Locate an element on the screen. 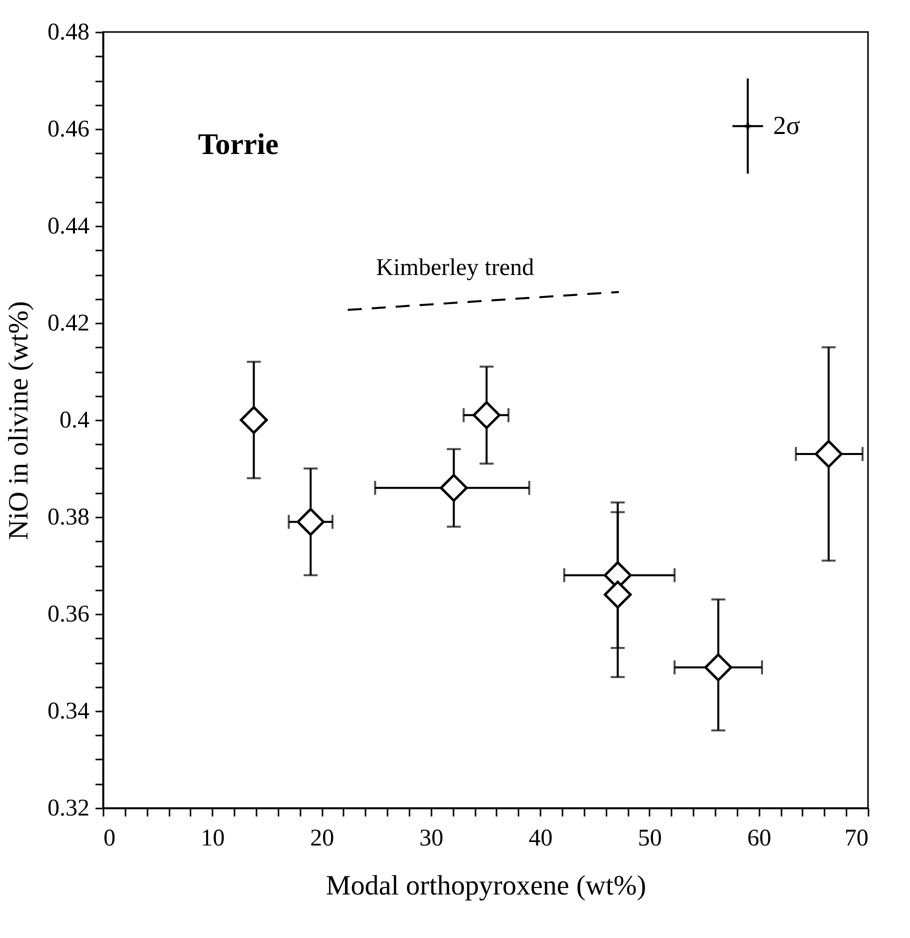 The image size is (910, 938). y-axis-title: NiO in olivine (wt%) is located at coordinates (19, 420).